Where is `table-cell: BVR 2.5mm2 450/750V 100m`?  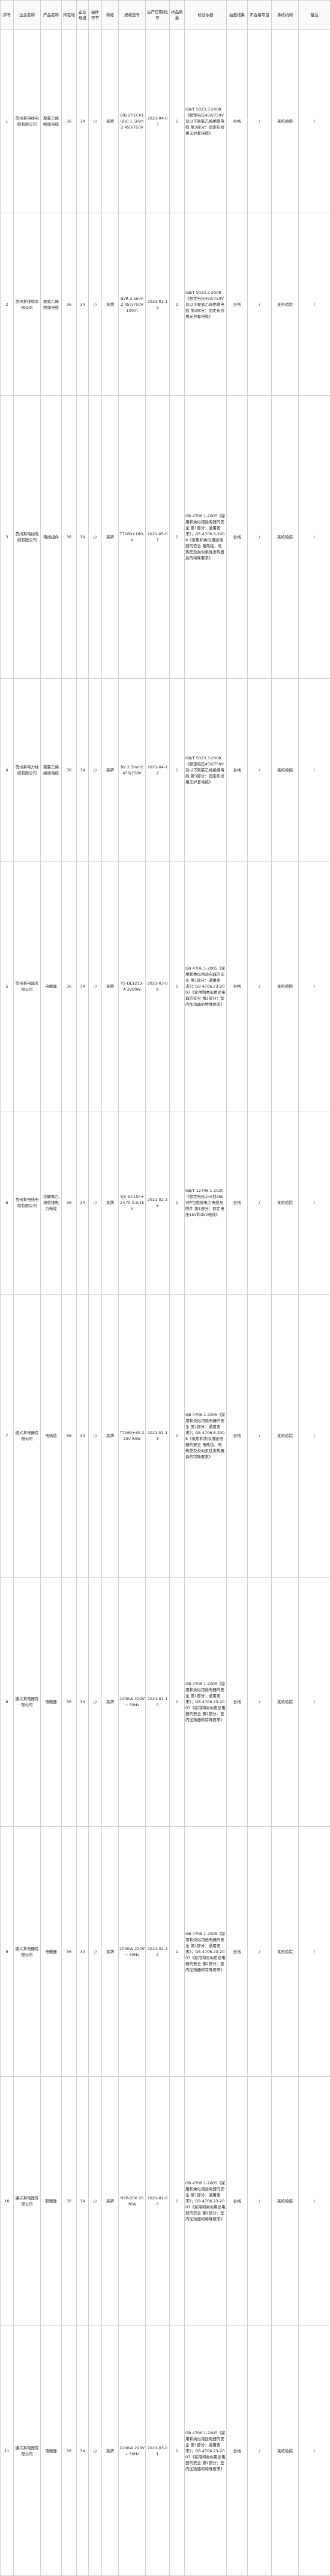
table-cell: BVR 2.5mm2 450/750V 100m is located at coordinates (132, 304).